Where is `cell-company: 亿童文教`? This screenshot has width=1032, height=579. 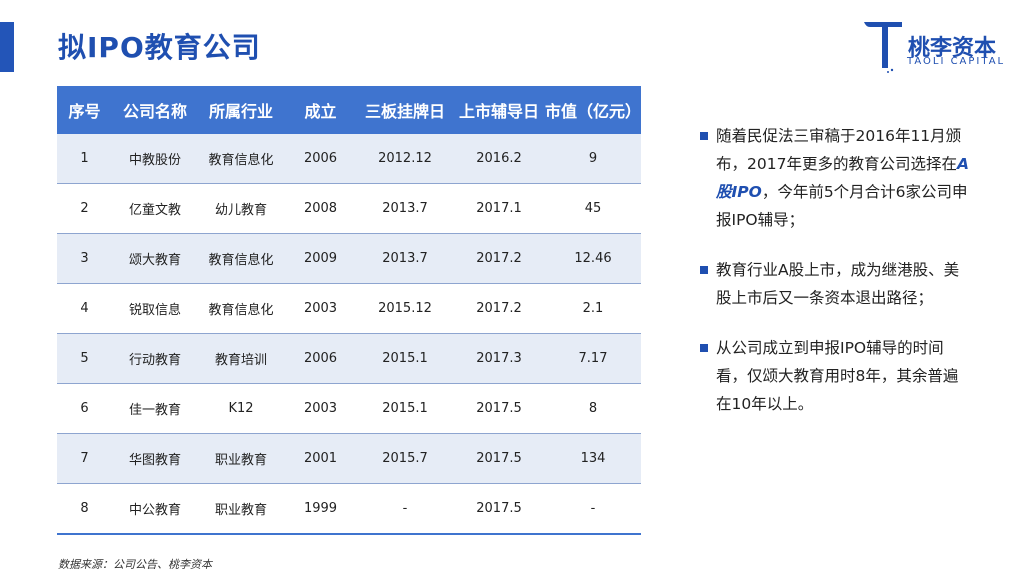 cell-company: 亿童文教 is located at coordinates (155, 208).